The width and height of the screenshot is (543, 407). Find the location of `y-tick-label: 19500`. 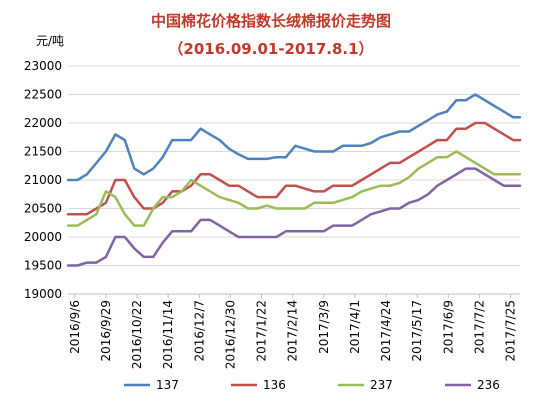

y-tick-label: 19500 is located at coordinates (43, 266).